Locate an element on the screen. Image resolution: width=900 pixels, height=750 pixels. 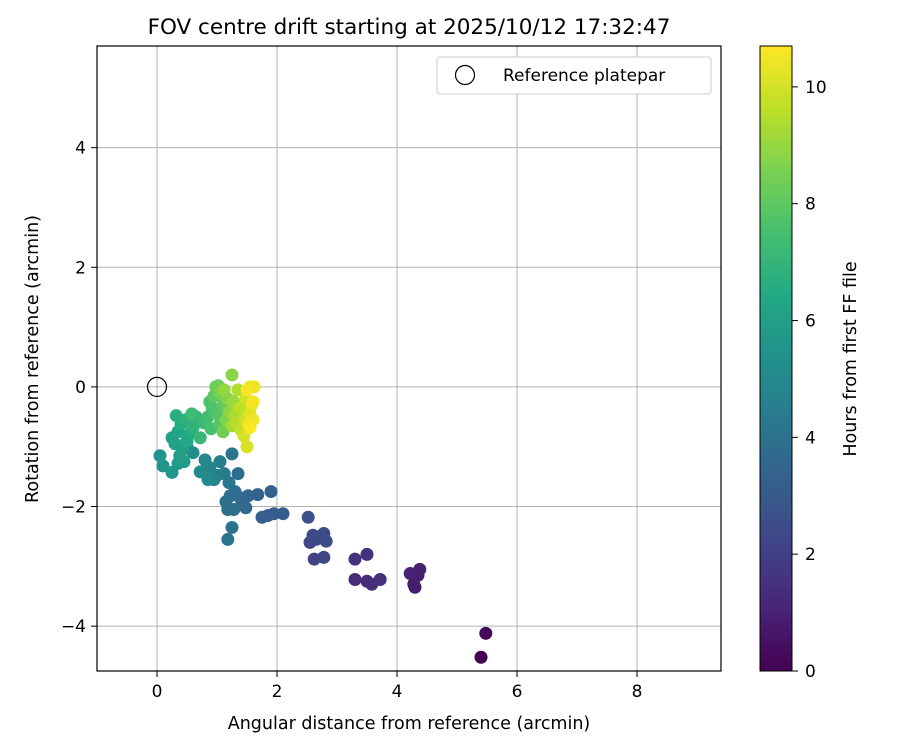
x-tick-label: 0 is located at coordinates (157, 692).